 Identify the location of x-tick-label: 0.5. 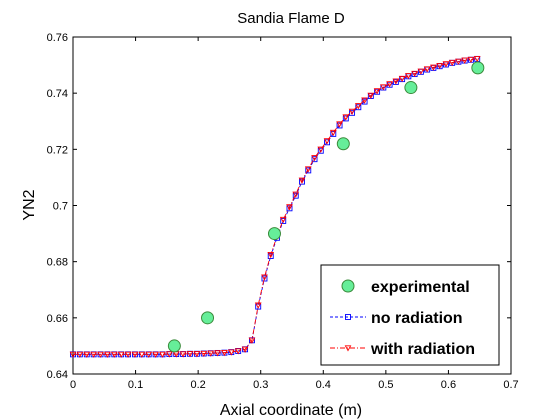
(385, 385).